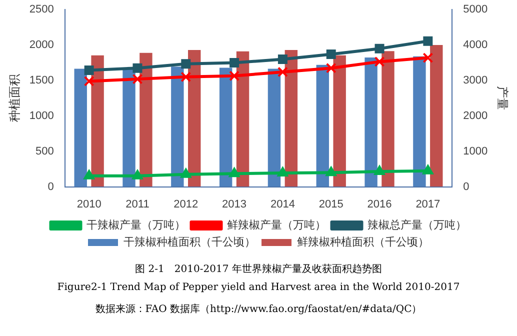 The image size is (517, 336). I want to click on x-tick-label: 2010, so click(89, 204).